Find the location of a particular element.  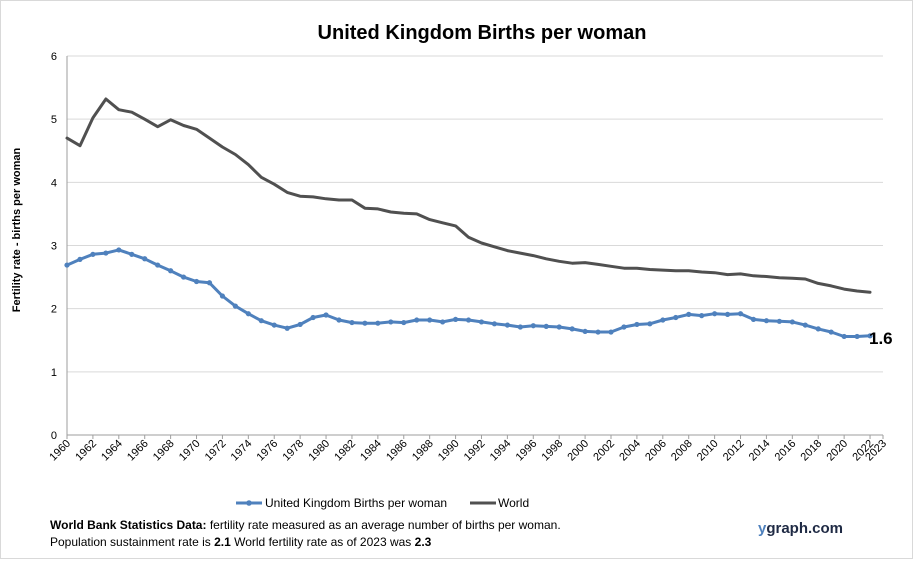

x-tick-label: 2016 is located at coordinates (786, 451).